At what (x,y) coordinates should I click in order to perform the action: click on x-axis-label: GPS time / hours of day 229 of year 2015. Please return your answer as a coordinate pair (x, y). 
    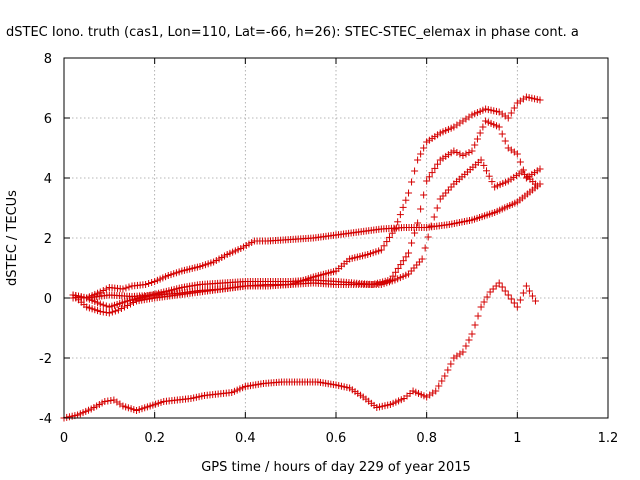
    Looking at the image, I should click on (336, 467).